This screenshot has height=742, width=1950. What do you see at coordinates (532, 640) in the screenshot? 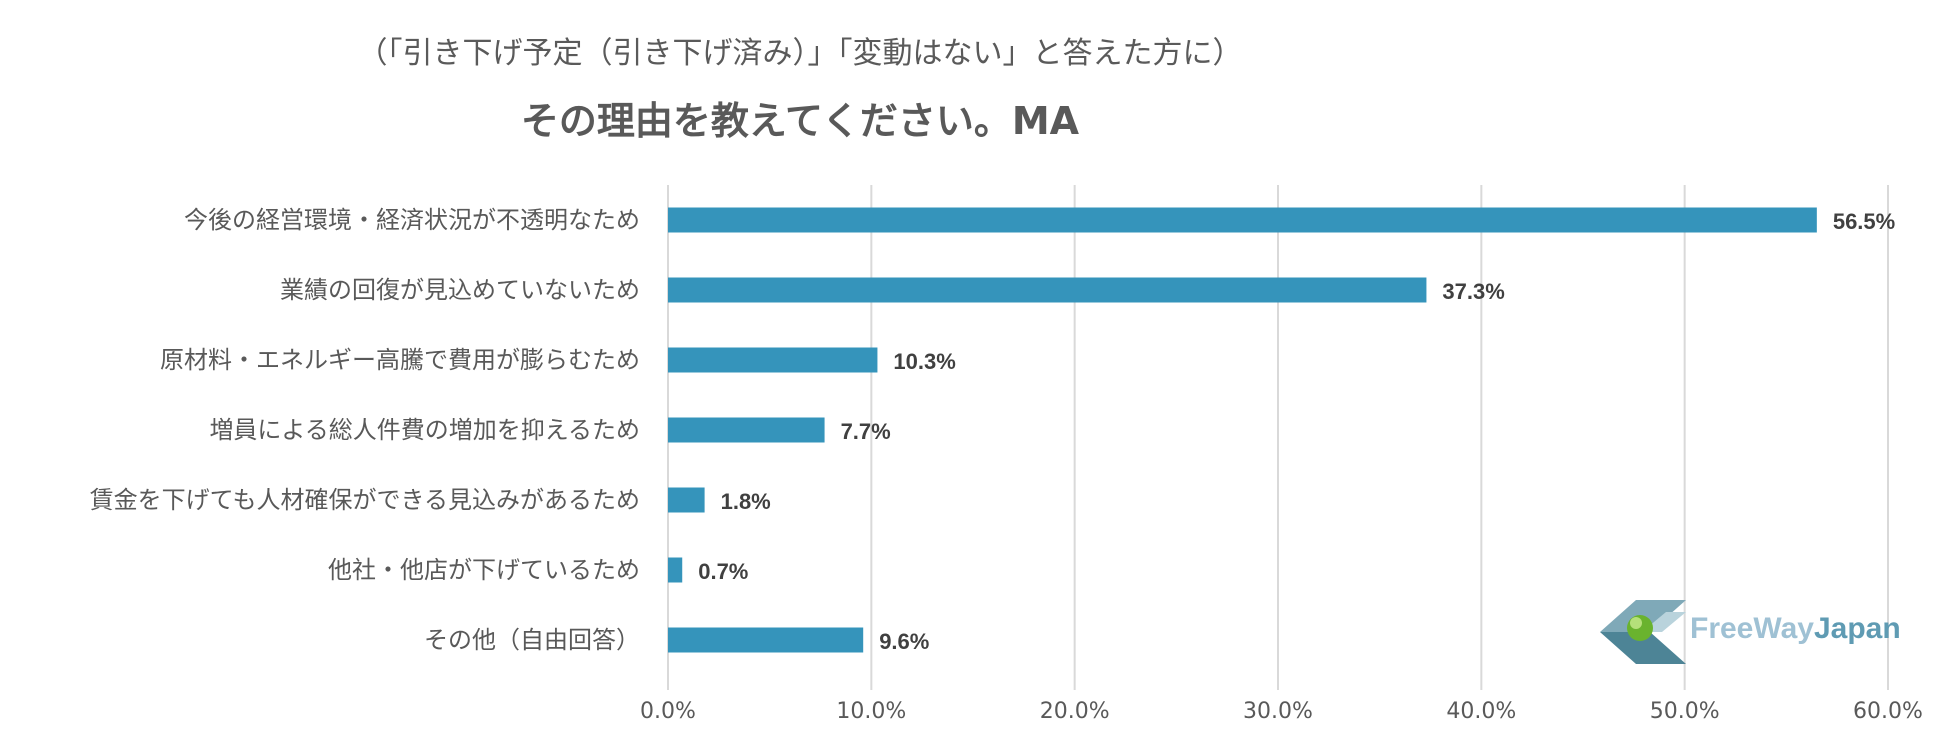
I see `category-label: その他（自由回答）` at bounding box center [532, 640].